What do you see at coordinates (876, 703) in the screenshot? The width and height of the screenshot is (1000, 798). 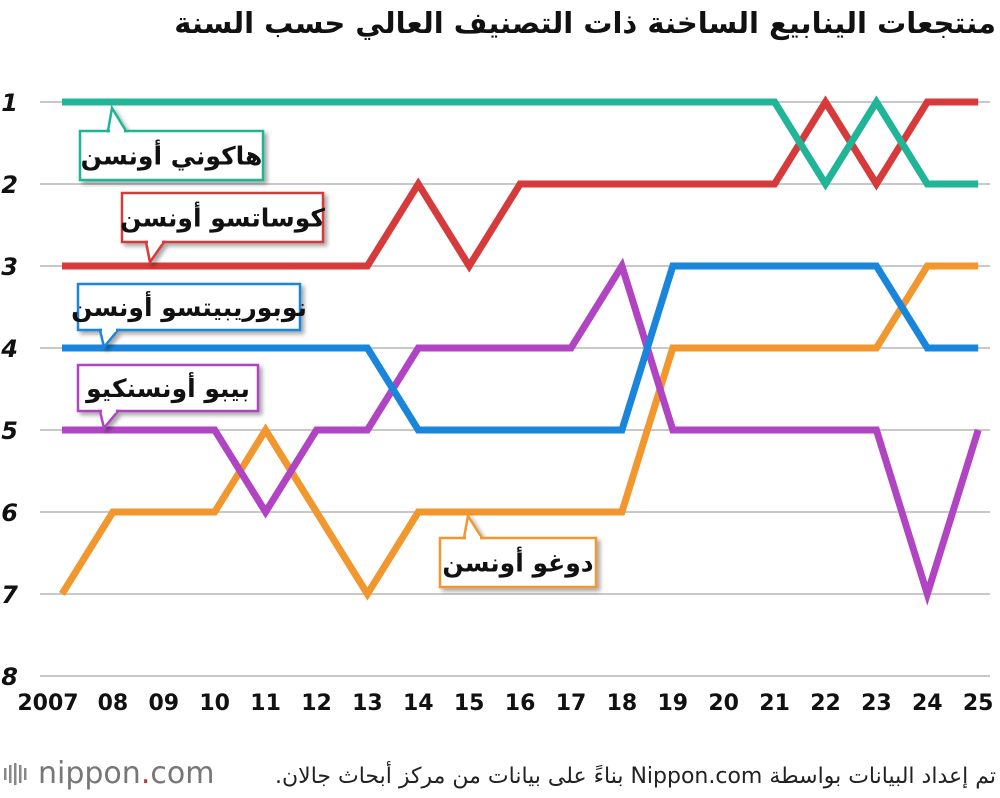 I see `x-tick-label: 23` at bounding box center [876, 703].